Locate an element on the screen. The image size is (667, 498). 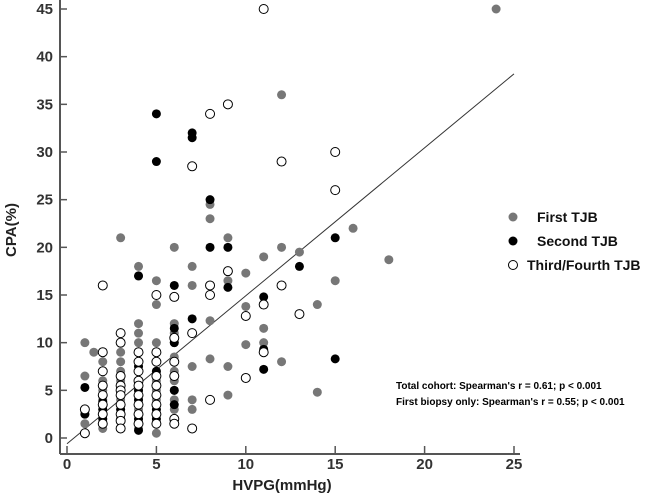
legend-marker-third-fourth is located at coordinates (513, 265).